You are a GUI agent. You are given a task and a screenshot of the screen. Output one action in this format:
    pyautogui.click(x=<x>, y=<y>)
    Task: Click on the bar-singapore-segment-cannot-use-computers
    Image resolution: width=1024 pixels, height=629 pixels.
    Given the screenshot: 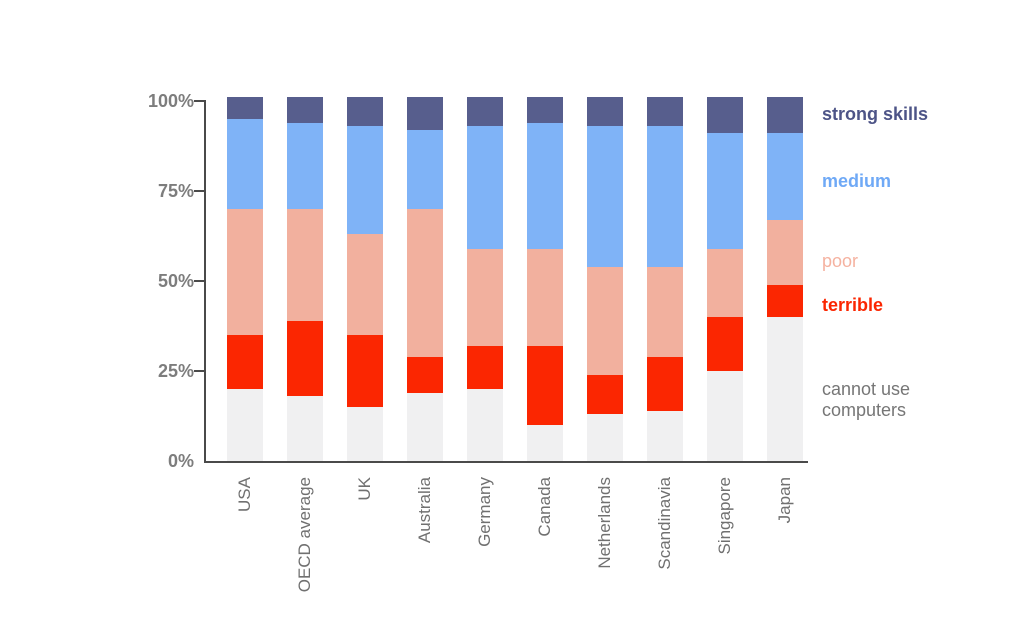 What is the action you would take?
    pyautogui.click(x=725, y=416)
    